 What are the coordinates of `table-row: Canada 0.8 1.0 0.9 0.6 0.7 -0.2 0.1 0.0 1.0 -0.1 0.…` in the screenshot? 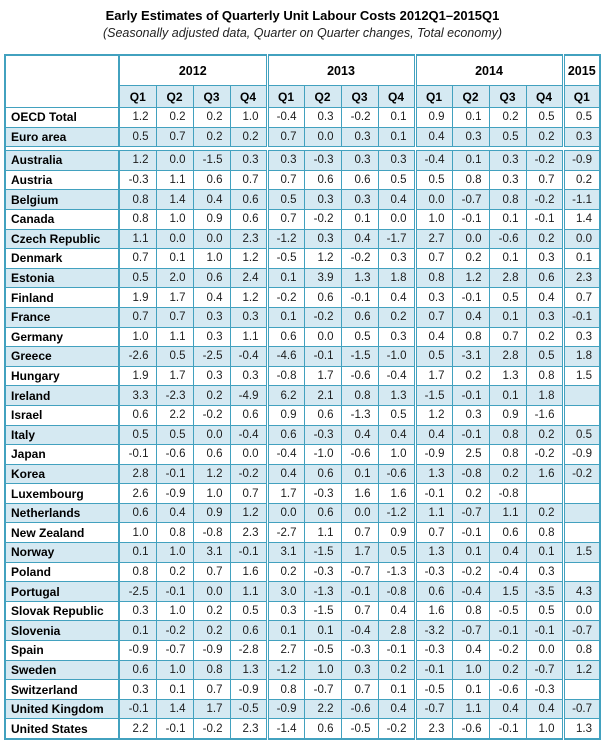 It's located at (302, 219).